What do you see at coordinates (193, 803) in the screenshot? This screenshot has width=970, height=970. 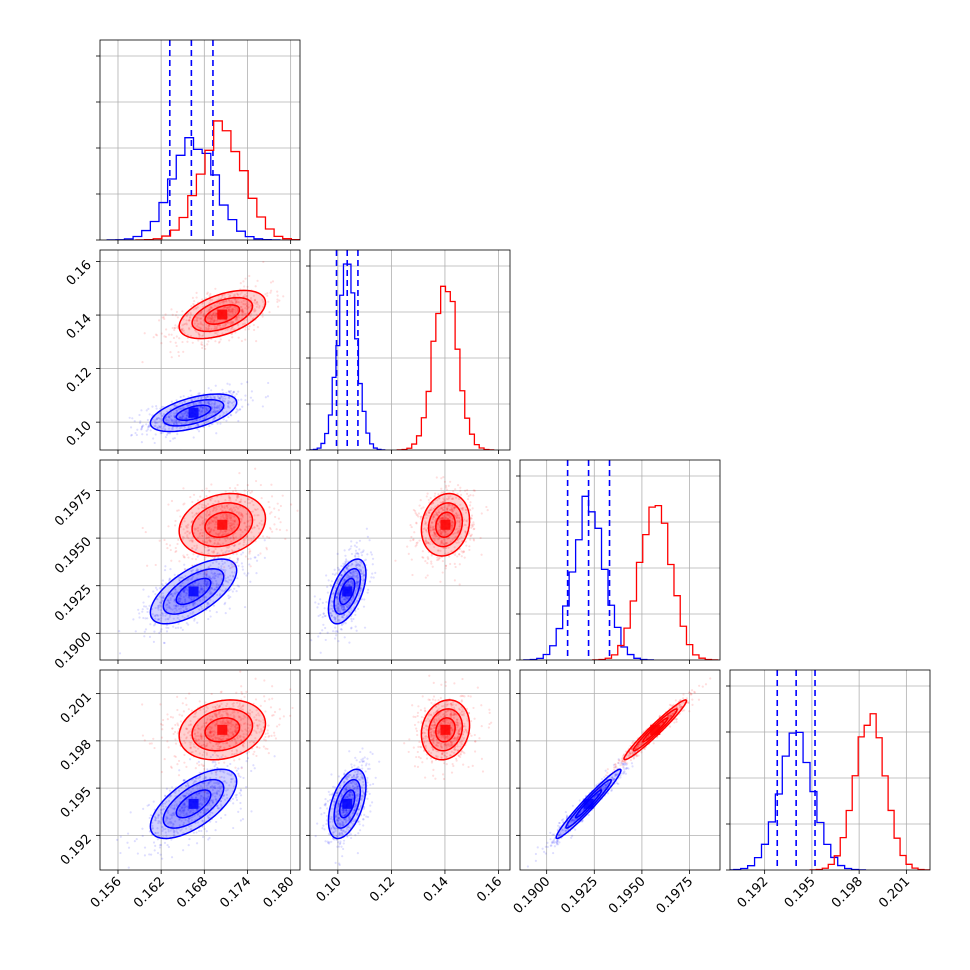 I see `density-peak` at bounding box center [193, 803].